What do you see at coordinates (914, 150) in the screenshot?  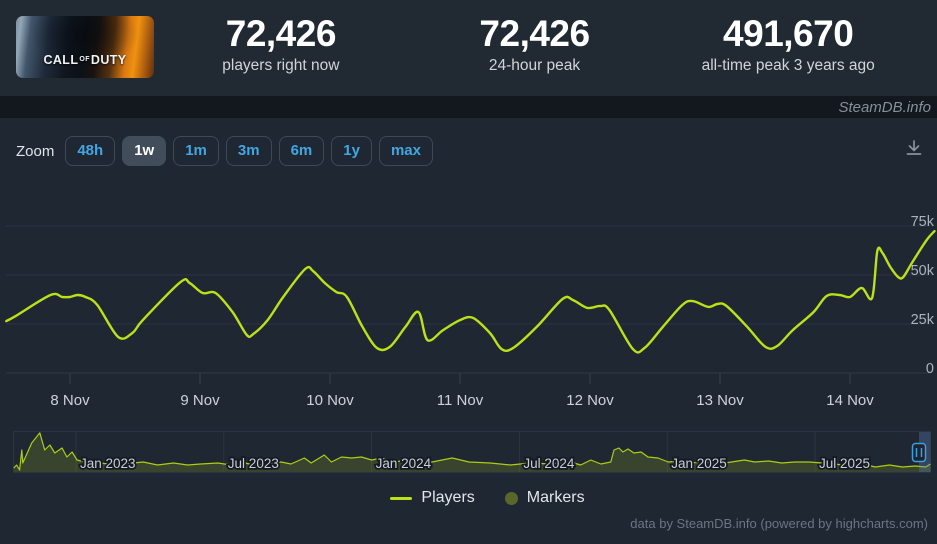 I see `download-icon` at bounding box center [914, 150].